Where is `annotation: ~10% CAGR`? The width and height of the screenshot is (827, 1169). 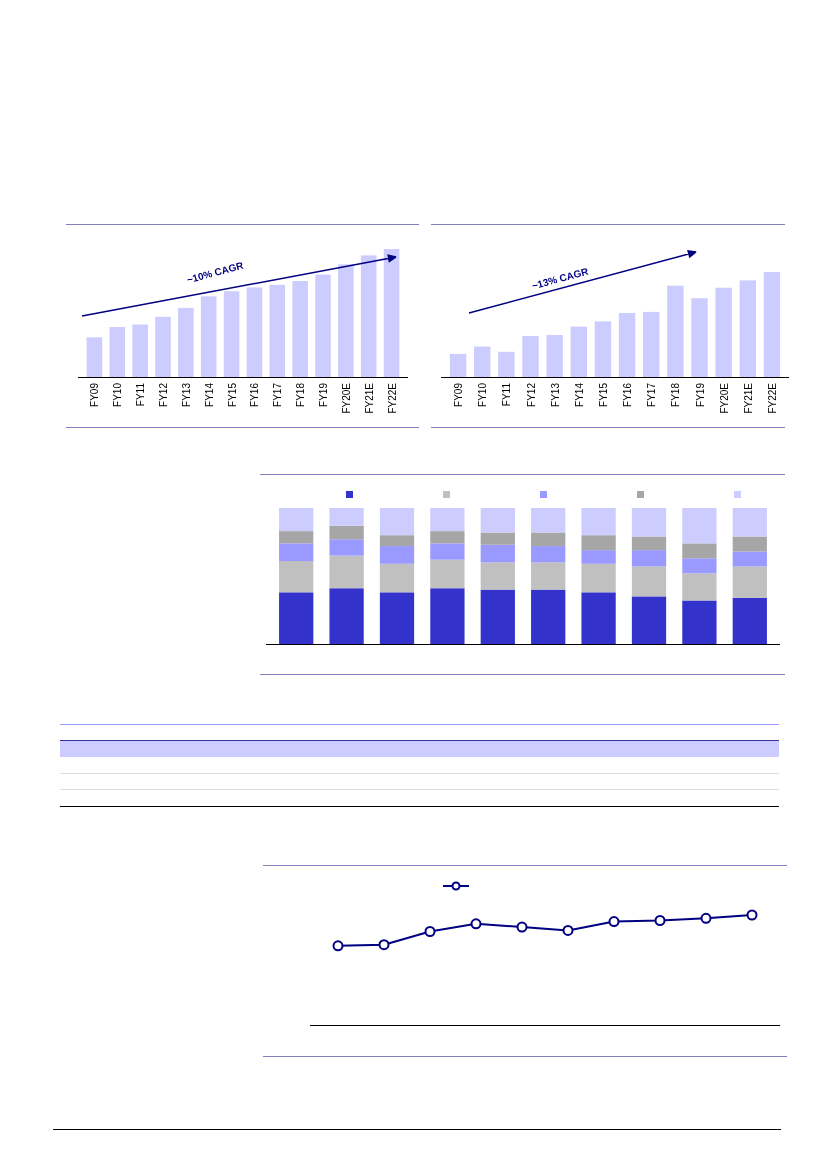
annotation: ~10% CAGR is located at coordinates (215, 272).